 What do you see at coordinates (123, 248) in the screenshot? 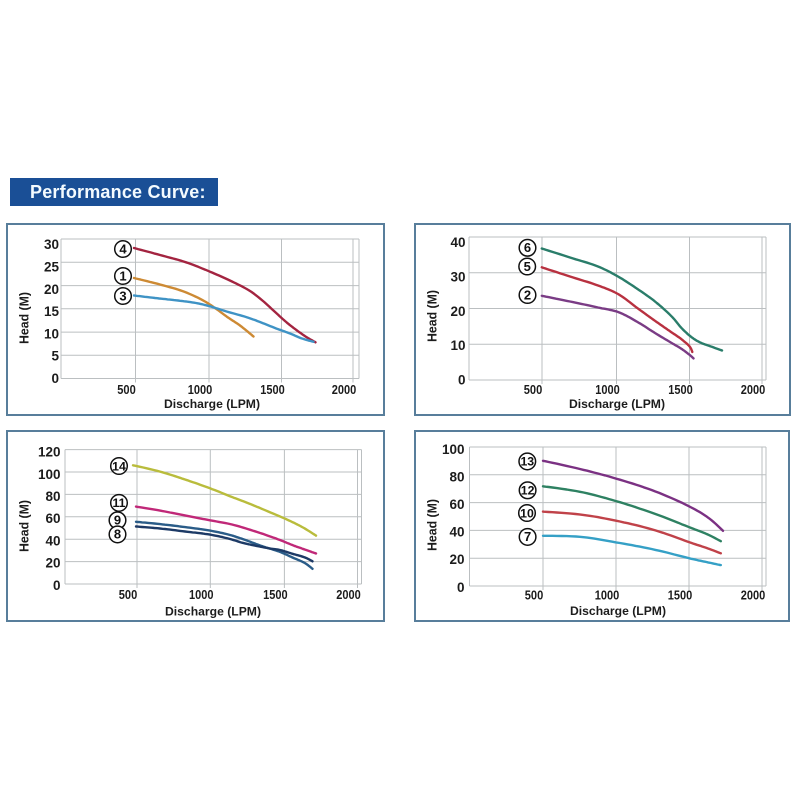
I see `svg-text: 4` at bounding box center [123, 248].